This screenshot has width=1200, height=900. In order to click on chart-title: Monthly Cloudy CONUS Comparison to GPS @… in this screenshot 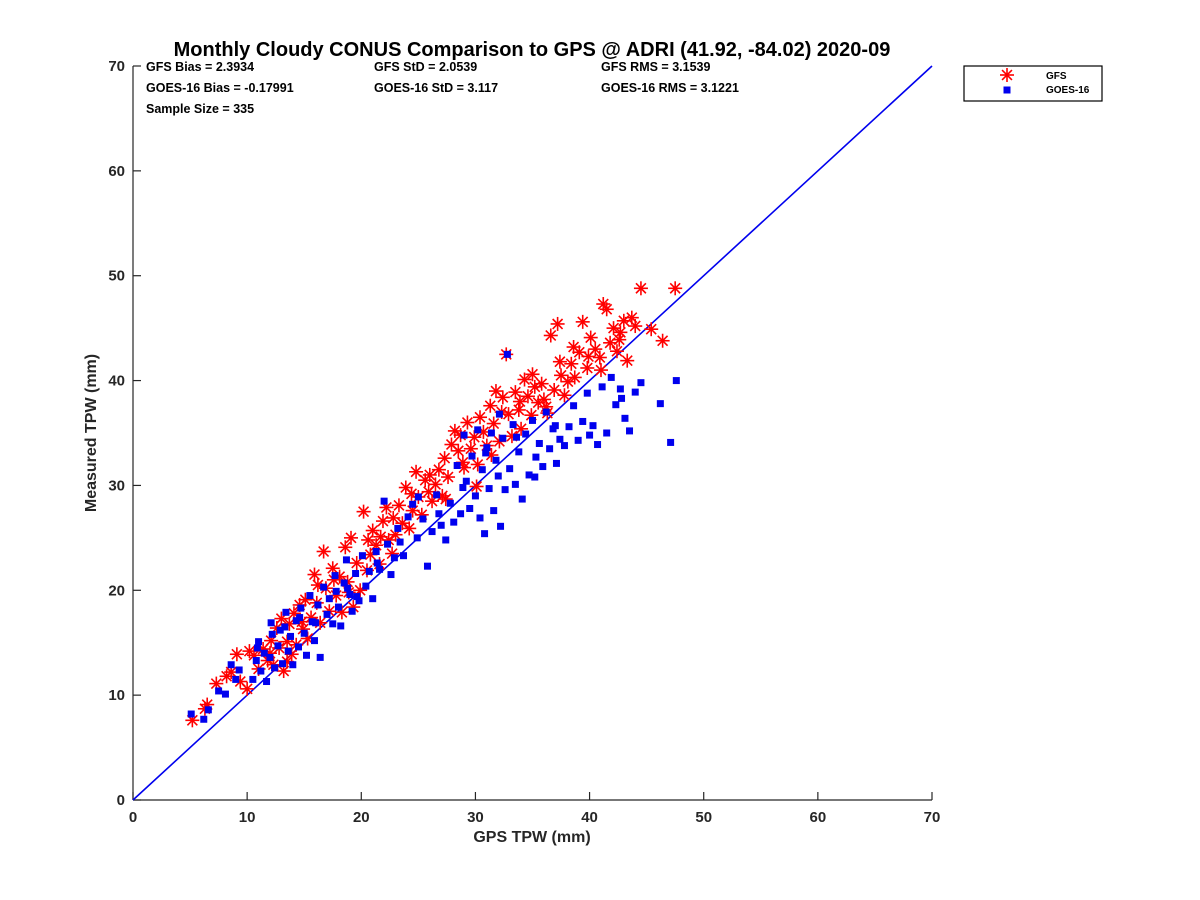, I will do `click(532, 50)`.